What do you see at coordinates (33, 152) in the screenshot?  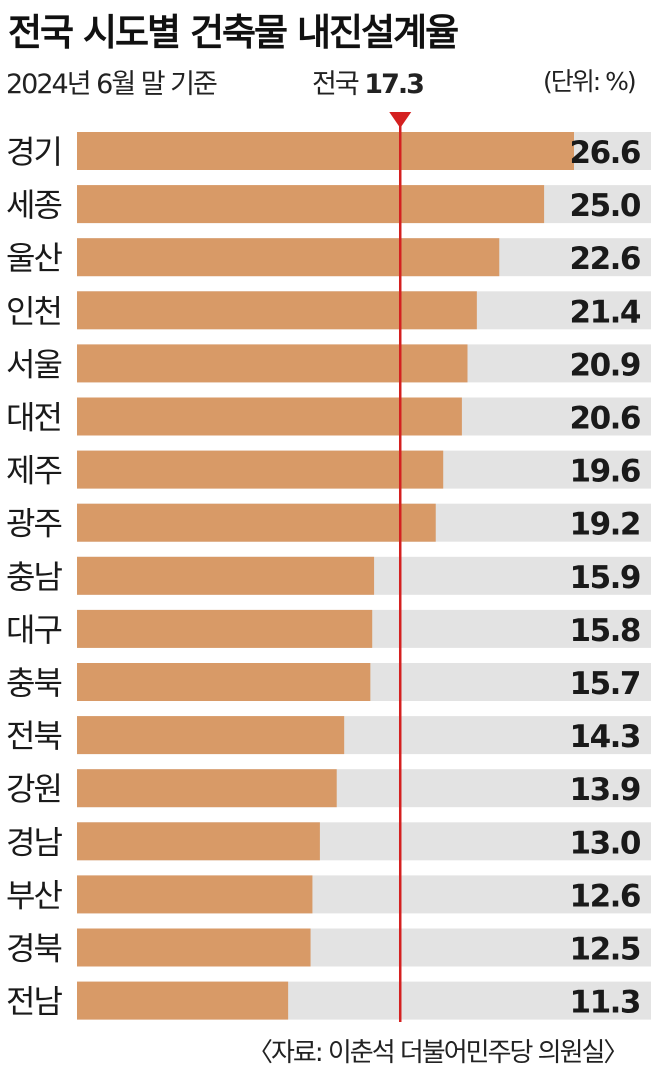 I see `category-label: 경기` at bounding box center [33, 152].